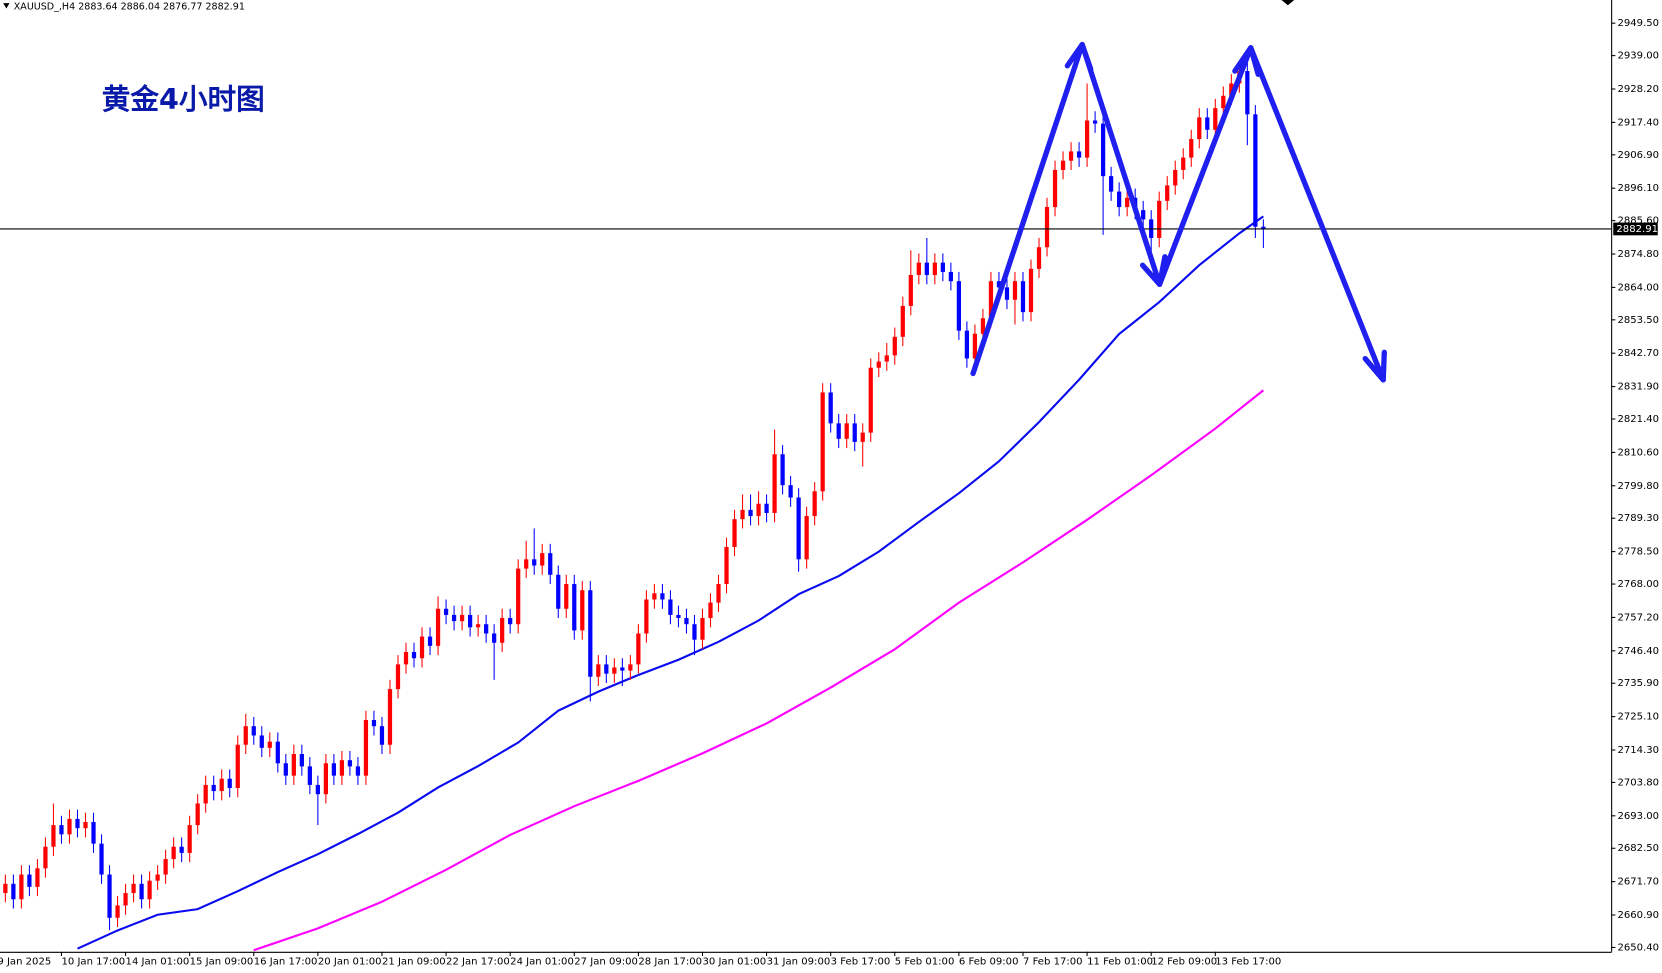  What do you see at coordinates (224, 6) in the screenshot?
I see `ohlc-close: 2882.91` at bounding box center [224, 6].